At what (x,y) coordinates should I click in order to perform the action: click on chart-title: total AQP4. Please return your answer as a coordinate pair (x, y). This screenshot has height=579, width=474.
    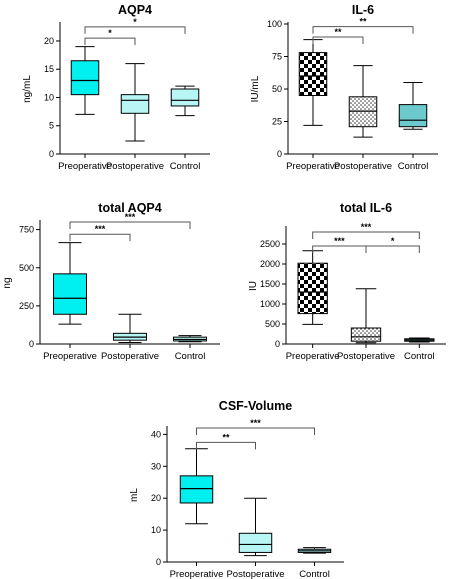
    Looking at the image, I should click on (129, 208).